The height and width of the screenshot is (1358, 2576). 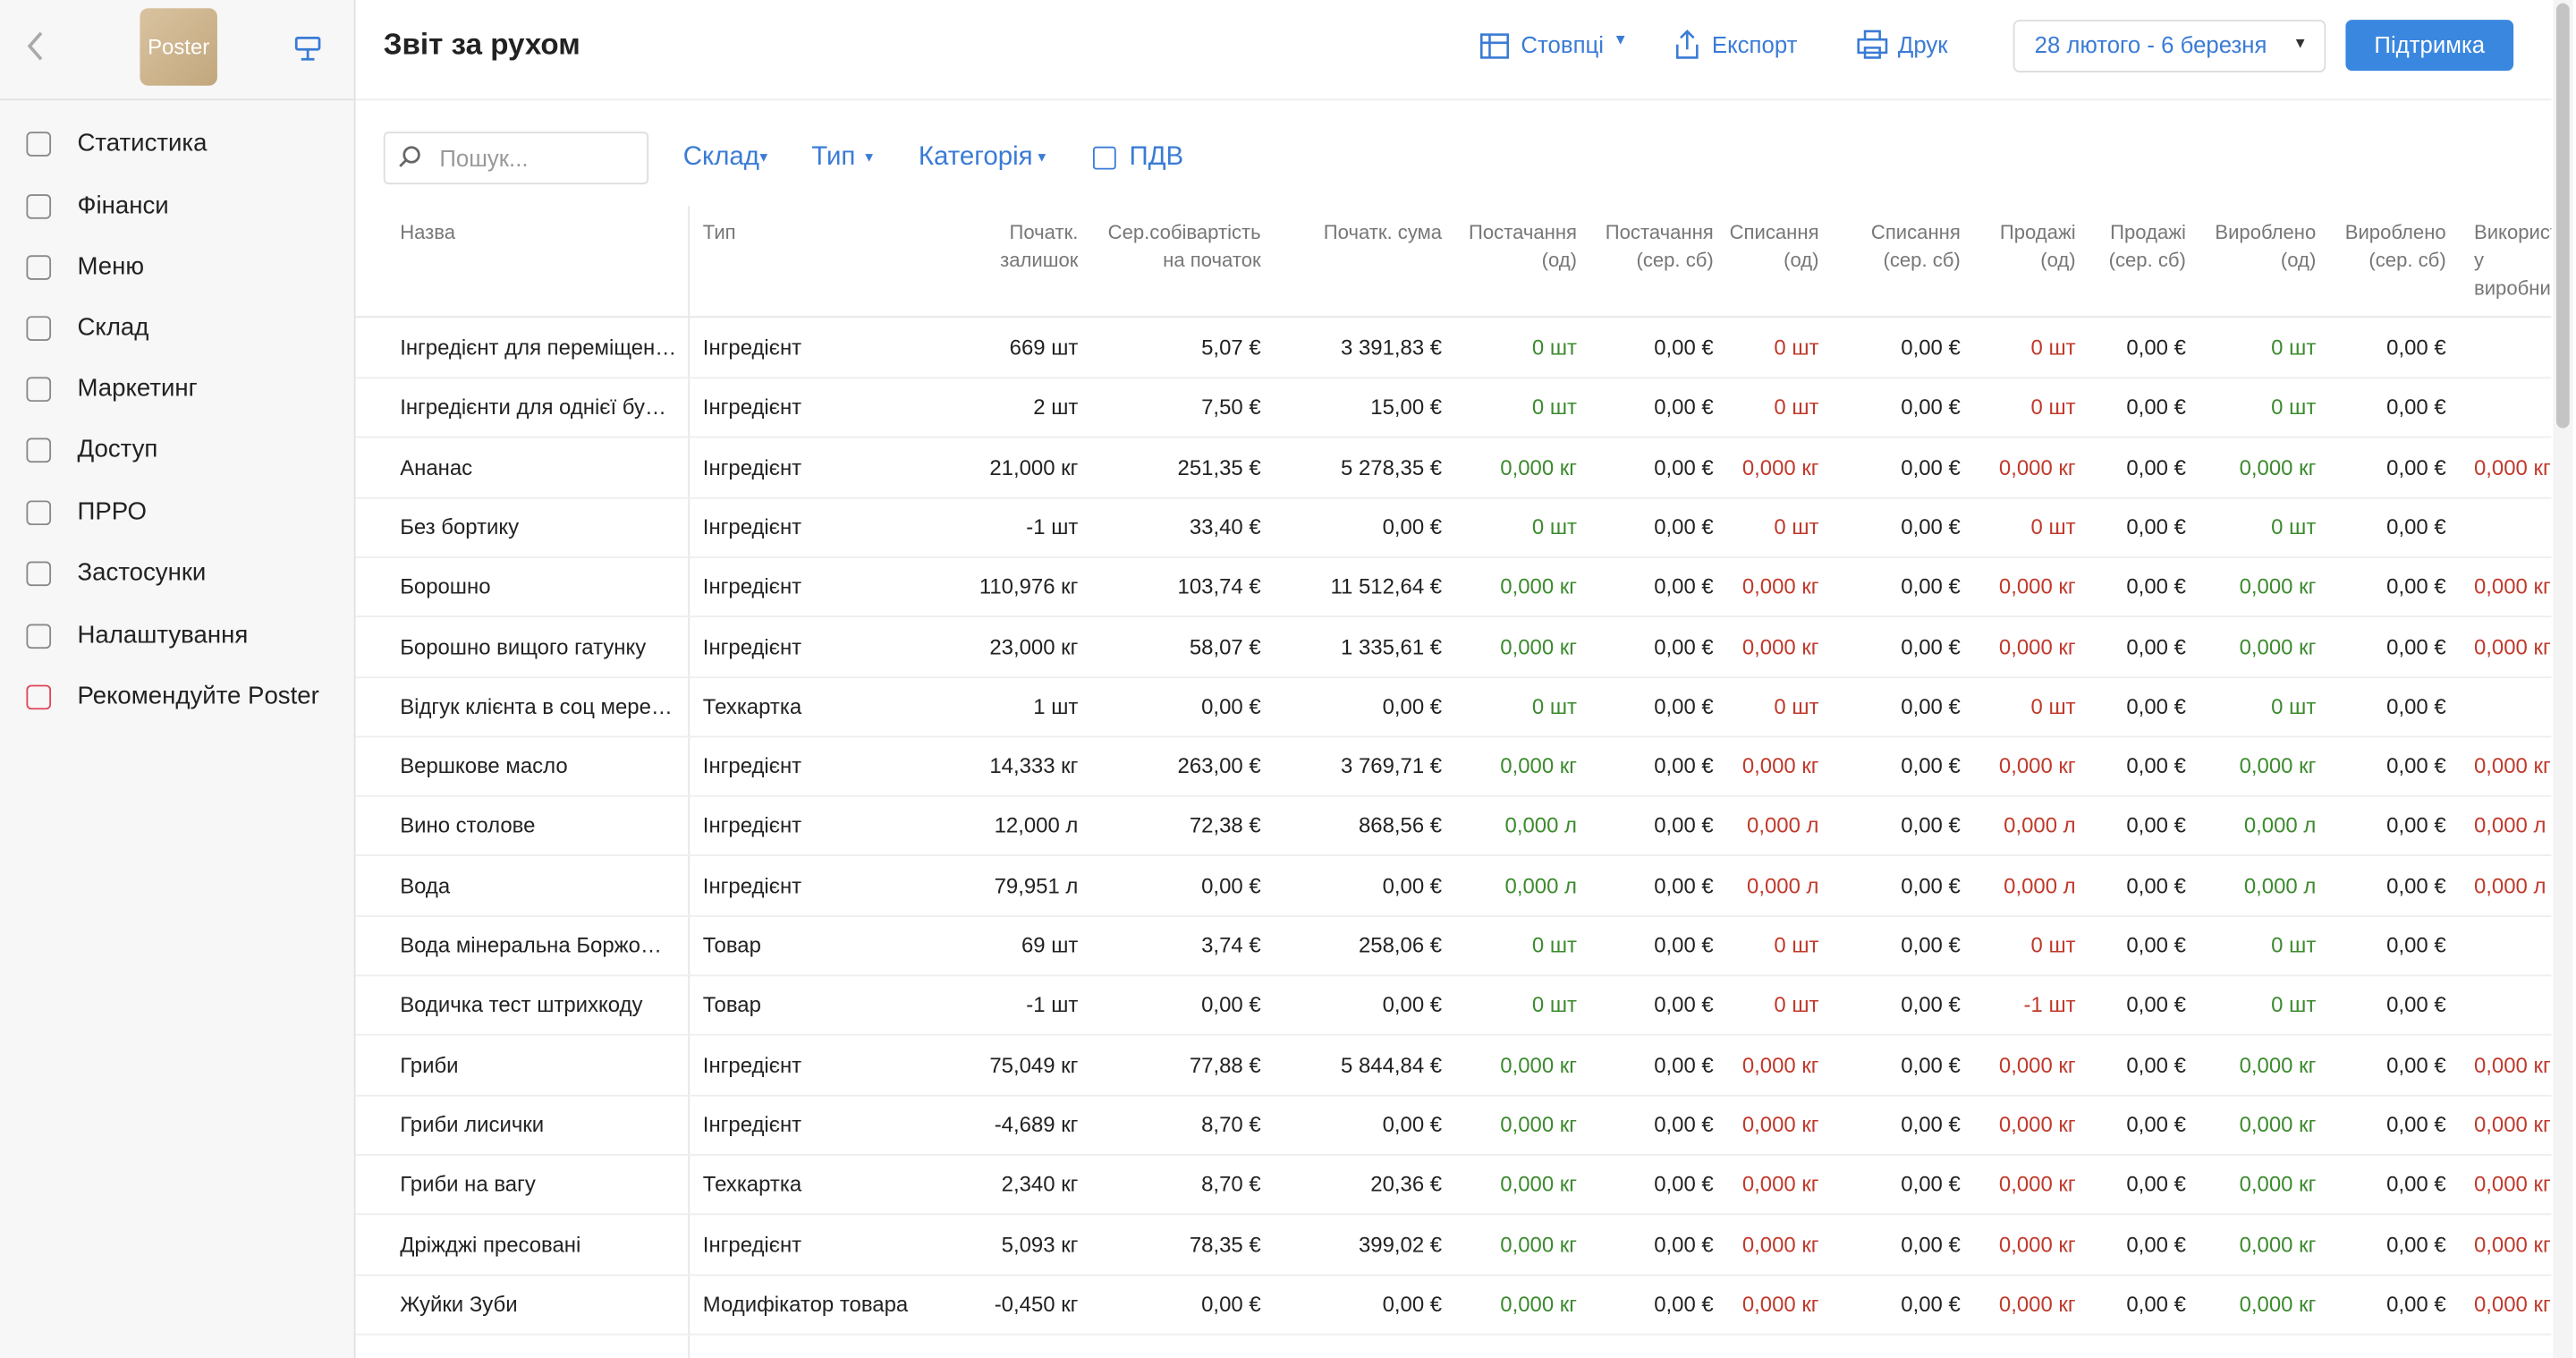 What do you see at coordinates (1034, 1064) in the screenshot?
I see `cell: 75,049 кг` at bounding box center [1034, 1064].